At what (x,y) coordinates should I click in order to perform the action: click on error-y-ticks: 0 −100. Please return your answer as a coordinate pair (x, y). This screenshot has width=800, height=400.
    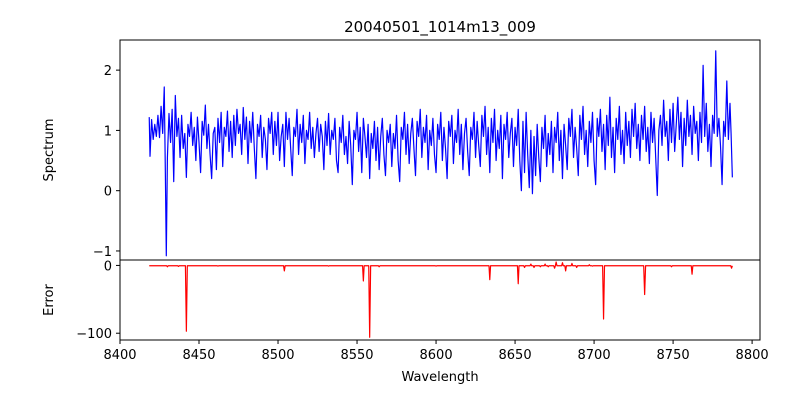
    Looking at the image, I should click on (98, 300).